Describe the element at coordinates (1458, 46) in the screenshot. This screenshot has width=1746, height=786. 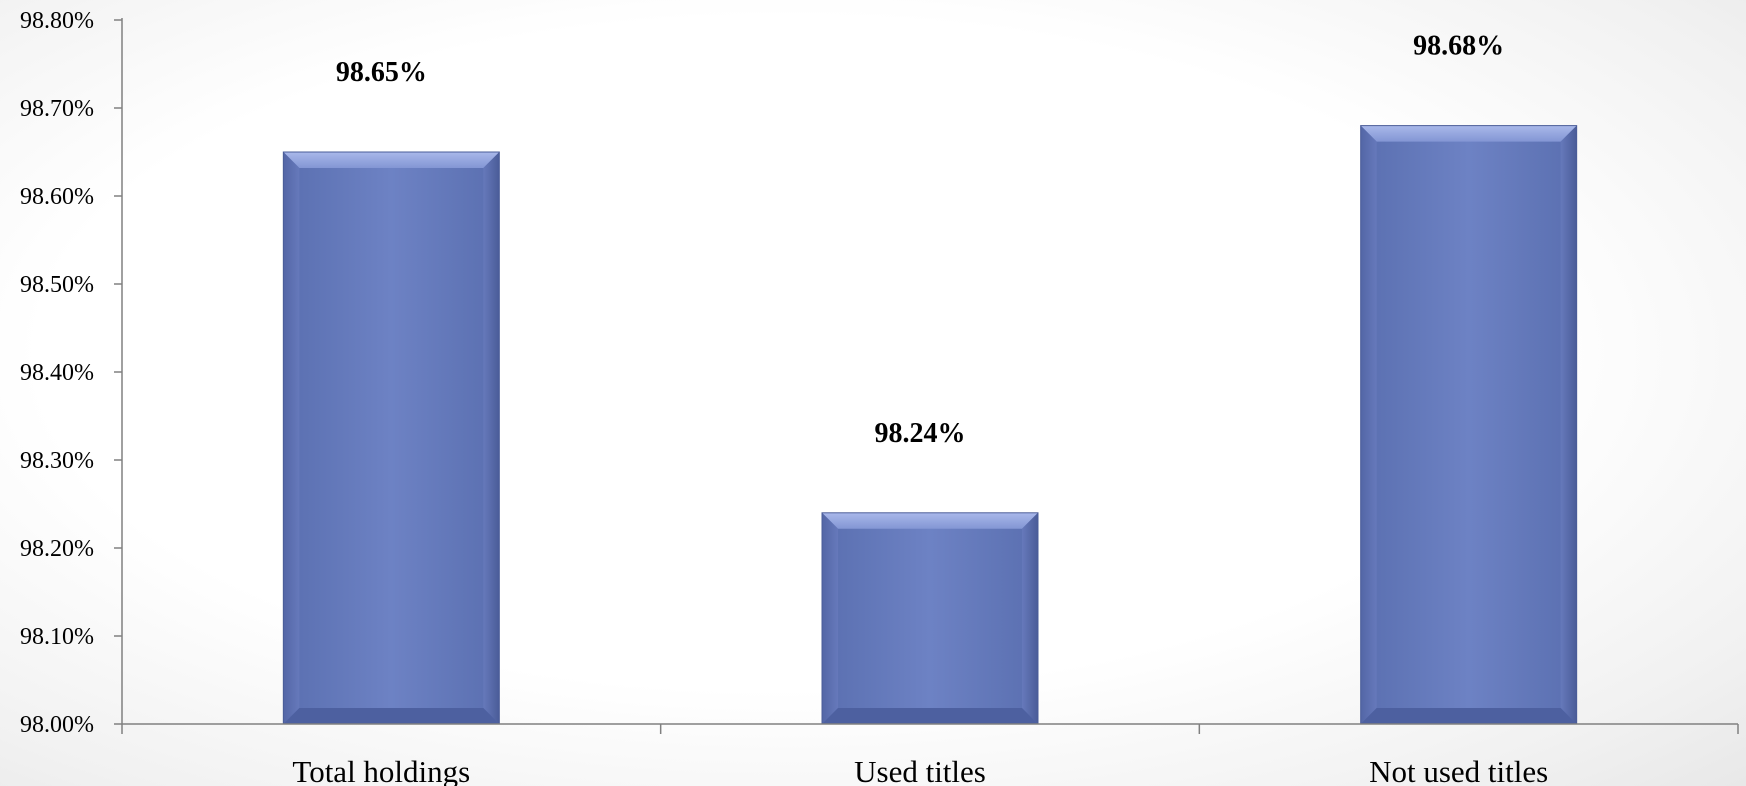
I see `data-label: 98.68%` at that location.